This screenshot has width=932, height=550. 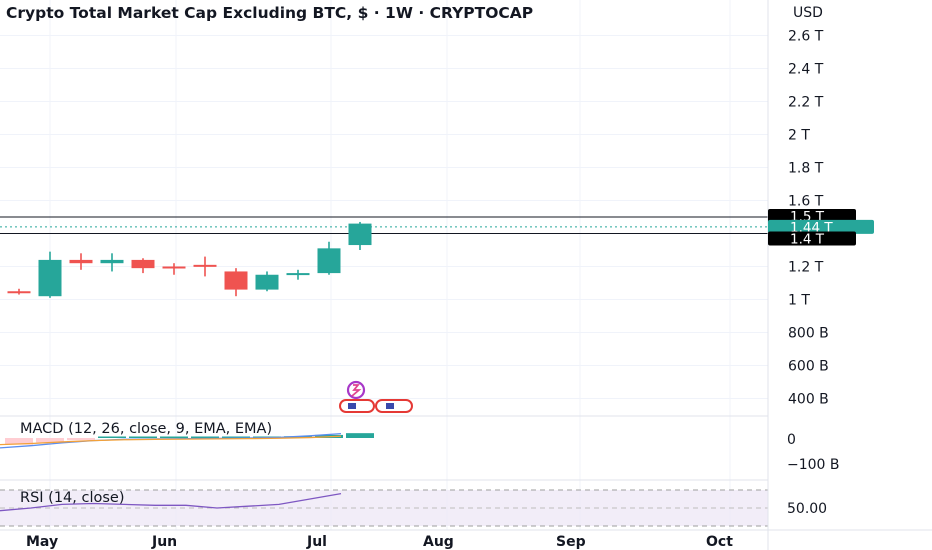 What do you see at coordinates (807, 509) in the screenshot?
I see `rsi-axis-label: 50.00` at bounding box center [807, 509].